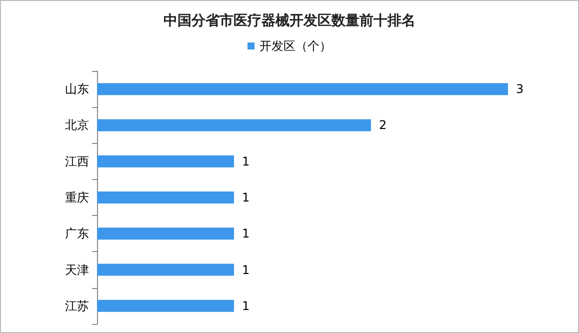  I want to click on y-tick-label: 山东, so click(77, 89).